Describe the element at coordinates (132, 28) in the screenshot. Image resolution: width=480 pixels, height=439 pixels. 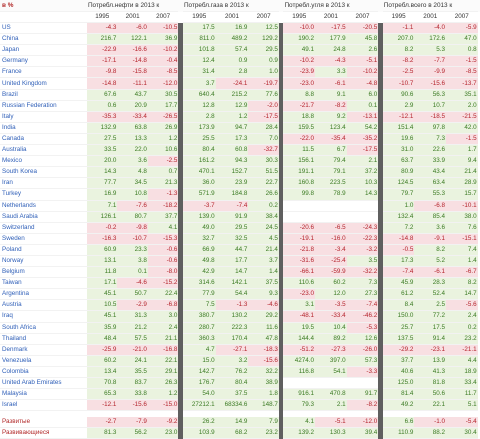
I see `value-cell: -6.0` at that location.